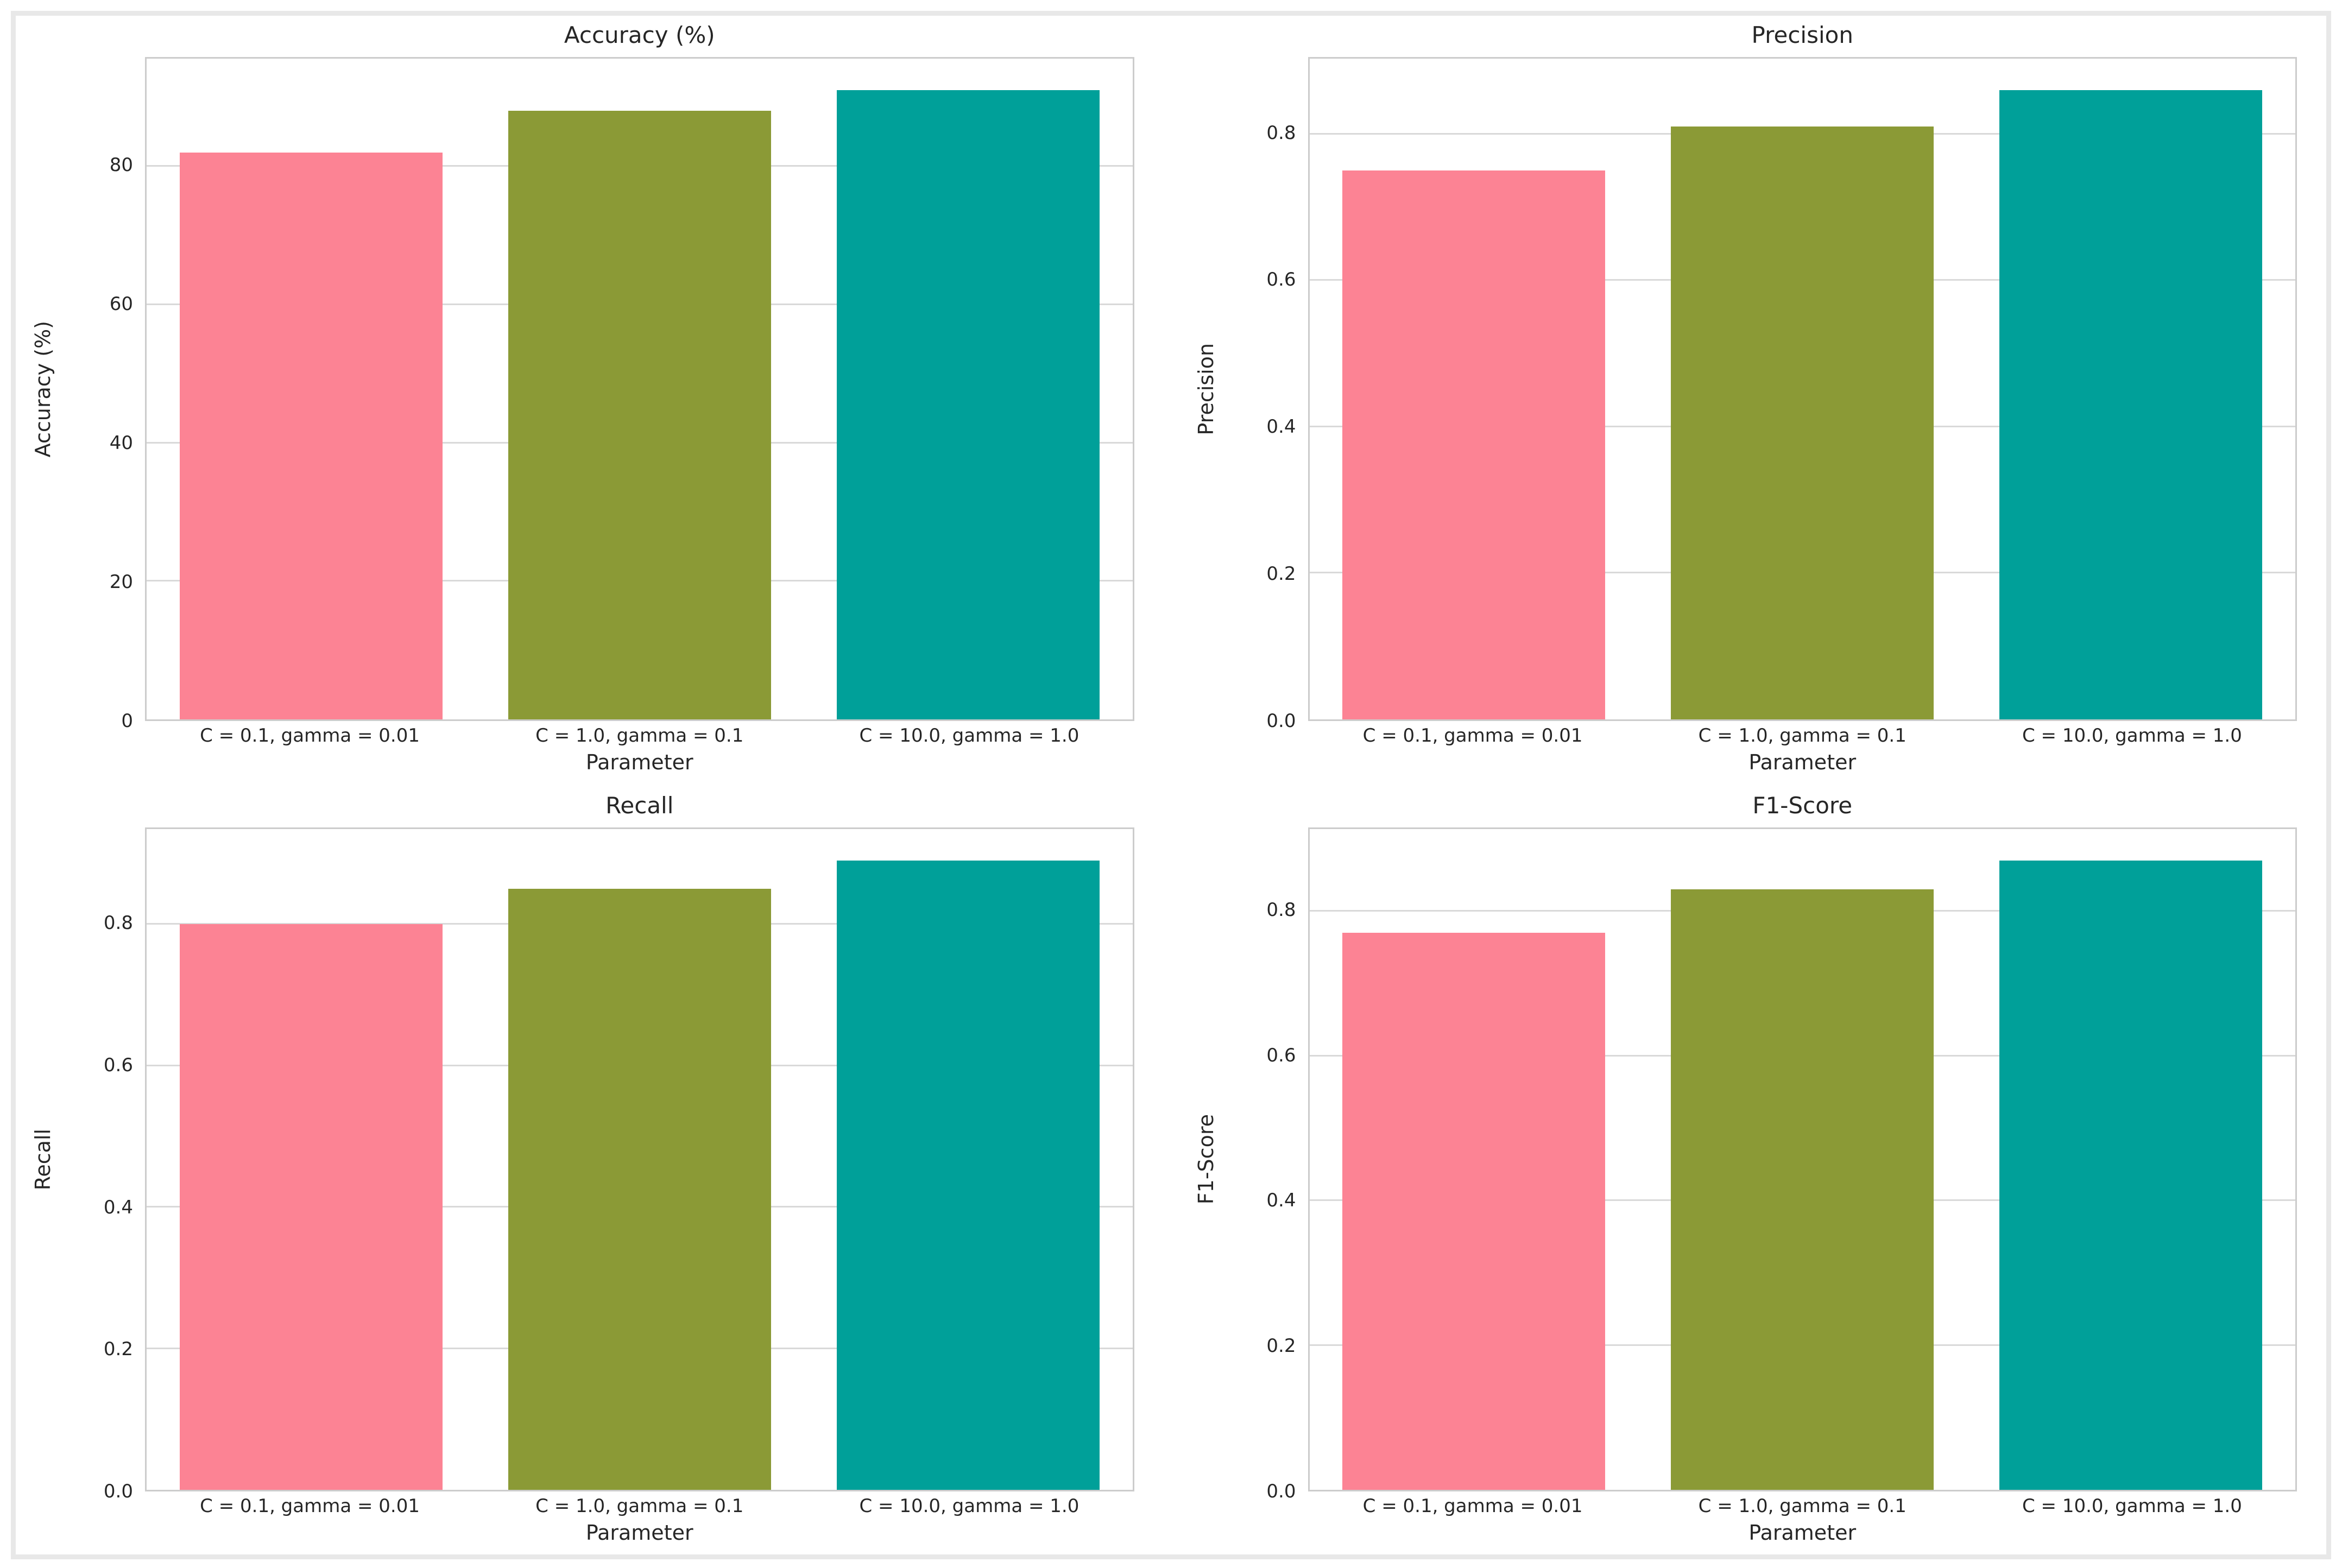  What do you see at coordinates (1802, 35) in the screenshot?
I see `chart-title: Precision` at bounding box center [1802, 35].